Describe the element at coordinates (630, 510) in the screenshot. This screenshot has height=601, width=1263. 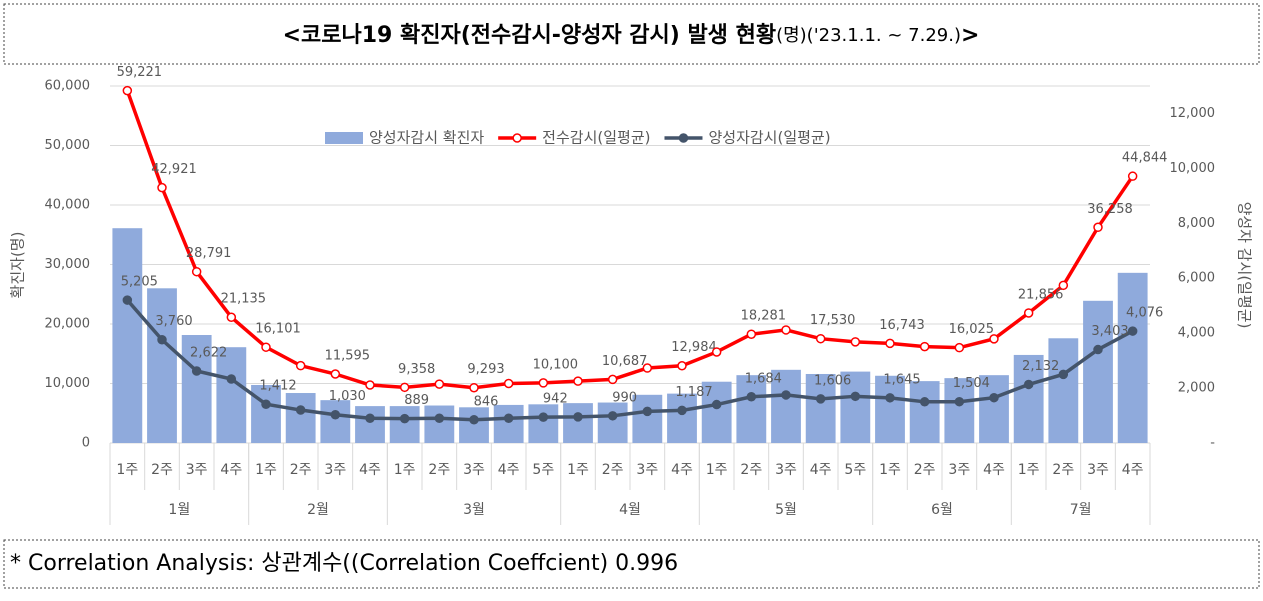
I see `group-label: 4월` at that location.